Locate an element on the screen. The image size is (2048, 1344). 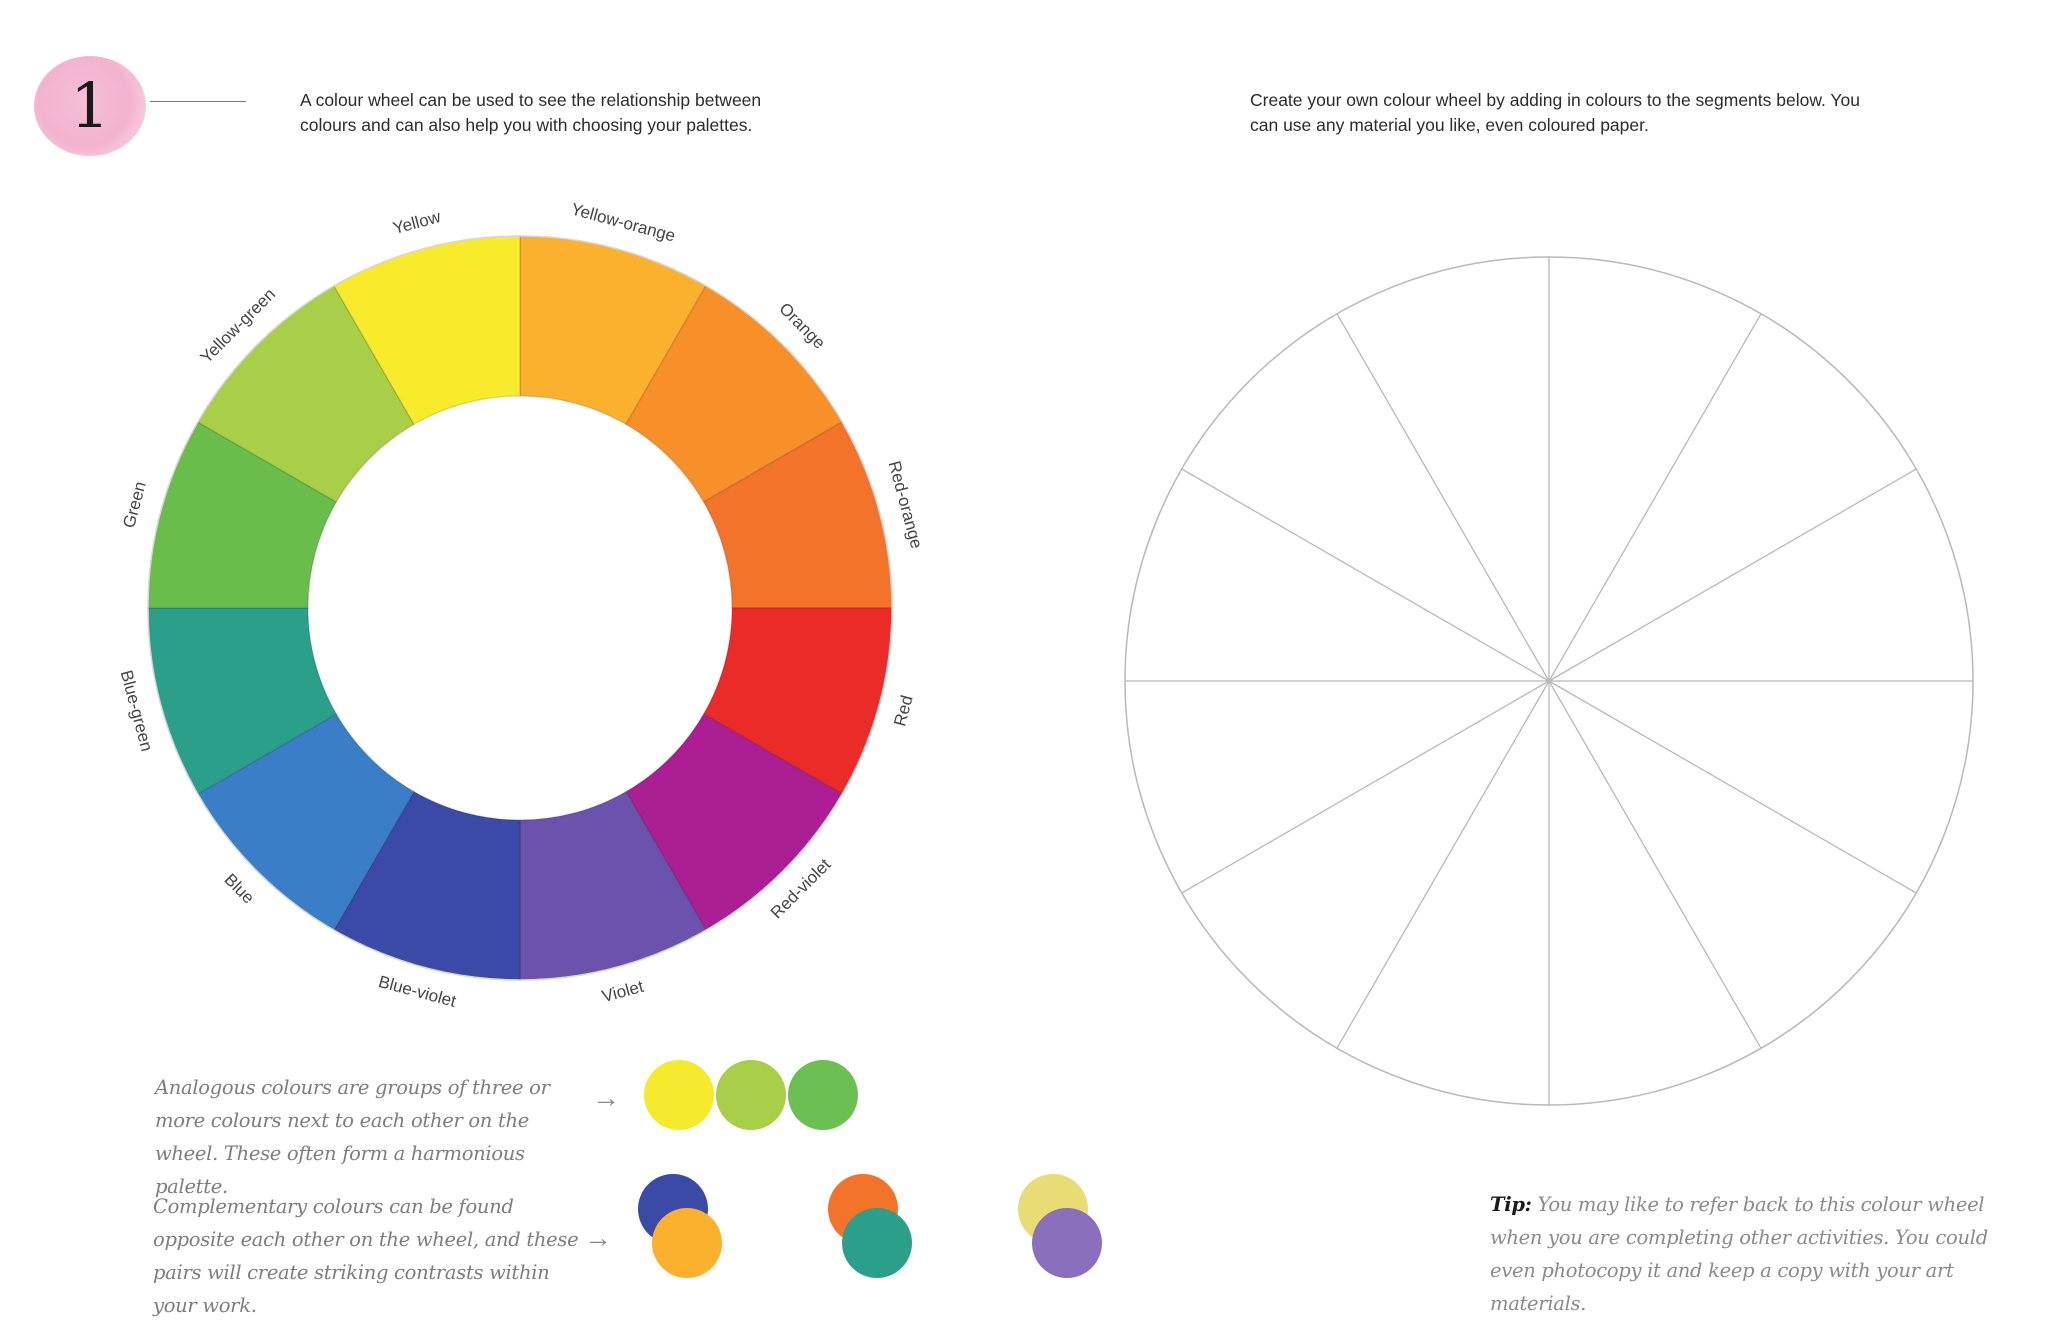
page-number-badge: 1 is located at coordinates (90, 106).